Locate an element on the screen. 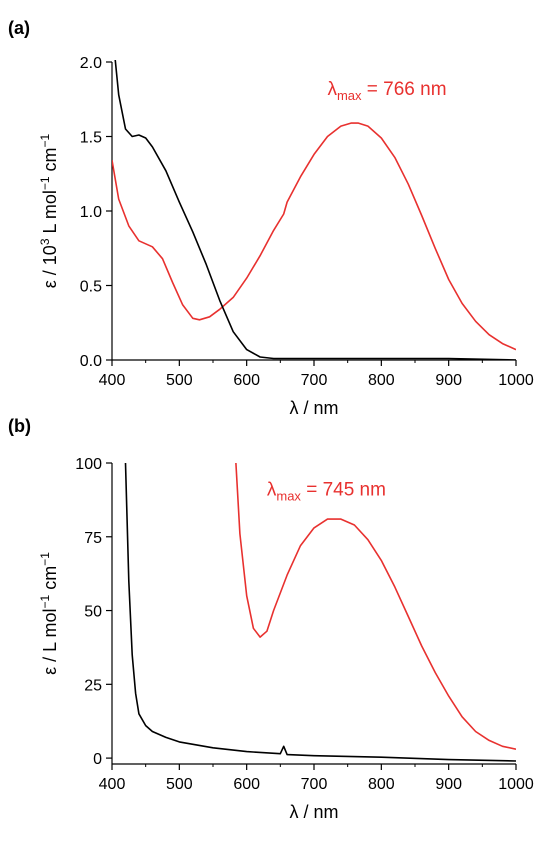 Image resolution: width=550 pixels, height=844 pixels. lambda-max-annotation: λmax = 766 nm is located at coordinates (386, 91).